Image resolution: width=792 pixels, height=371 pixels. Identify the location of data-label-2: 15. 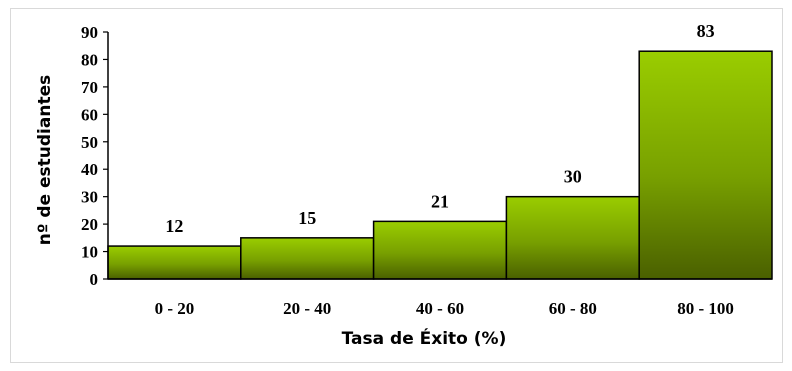
(307, 218).